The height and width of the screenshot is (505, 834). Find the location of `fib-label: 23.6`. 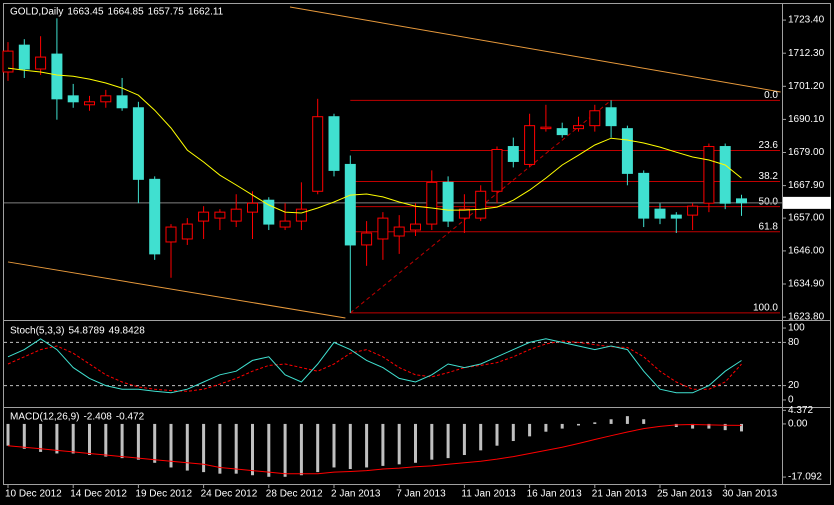

fib-label: 23.6 is located at coordinates (769, 145).